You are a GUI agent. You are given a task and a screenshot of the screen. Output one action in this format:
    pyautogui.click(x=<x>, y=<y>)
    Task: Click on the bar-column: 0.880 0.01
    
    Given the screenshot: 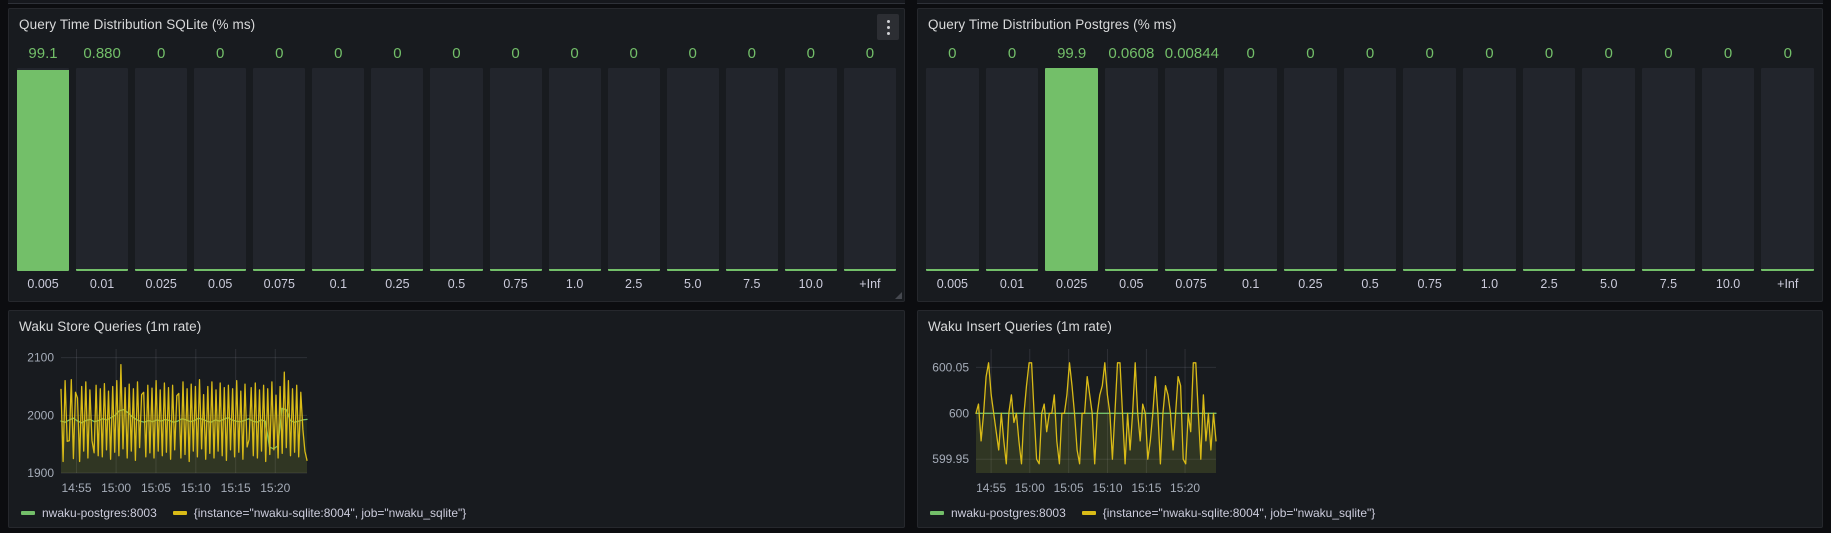 What is the action you would take?
    pyautogui.click(x=102, y=169)
    